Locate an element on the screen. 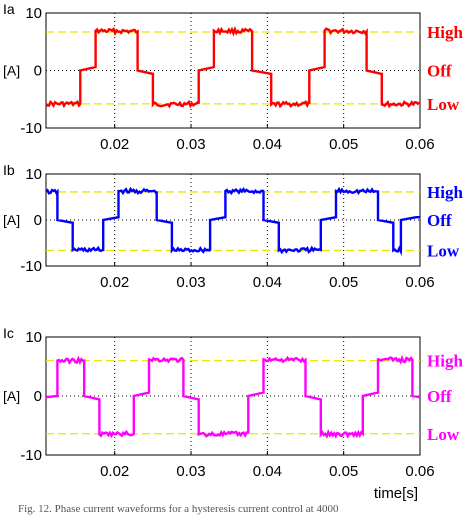 The width and height of the screenshot is (474, 520). y-axis-name: Ia is located at coordinates (9, 9).